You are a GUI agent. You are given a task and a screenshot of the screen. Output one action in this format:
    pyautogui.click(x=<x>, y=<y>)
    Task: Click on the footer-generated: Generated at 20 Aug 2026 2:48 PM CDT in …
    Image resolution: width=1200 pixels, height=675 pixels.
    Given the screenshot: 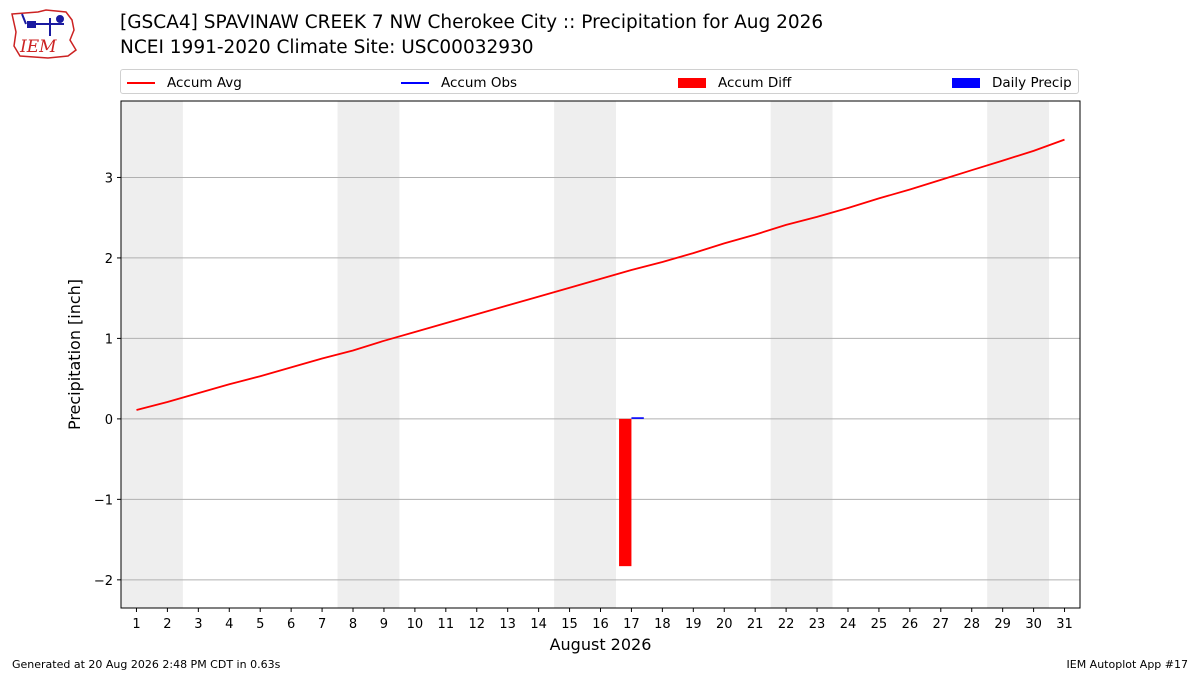 What is the action you would take?
    pyautogui.click(x=146, y=664)
    